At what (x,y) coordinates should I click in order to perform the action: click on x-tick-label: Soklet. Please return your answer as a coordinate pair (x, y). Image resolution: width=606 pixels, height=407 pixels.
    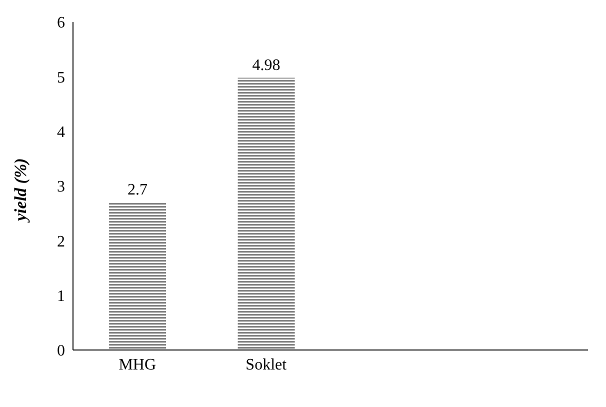
    Looking at the image, I should click on (267, 365).